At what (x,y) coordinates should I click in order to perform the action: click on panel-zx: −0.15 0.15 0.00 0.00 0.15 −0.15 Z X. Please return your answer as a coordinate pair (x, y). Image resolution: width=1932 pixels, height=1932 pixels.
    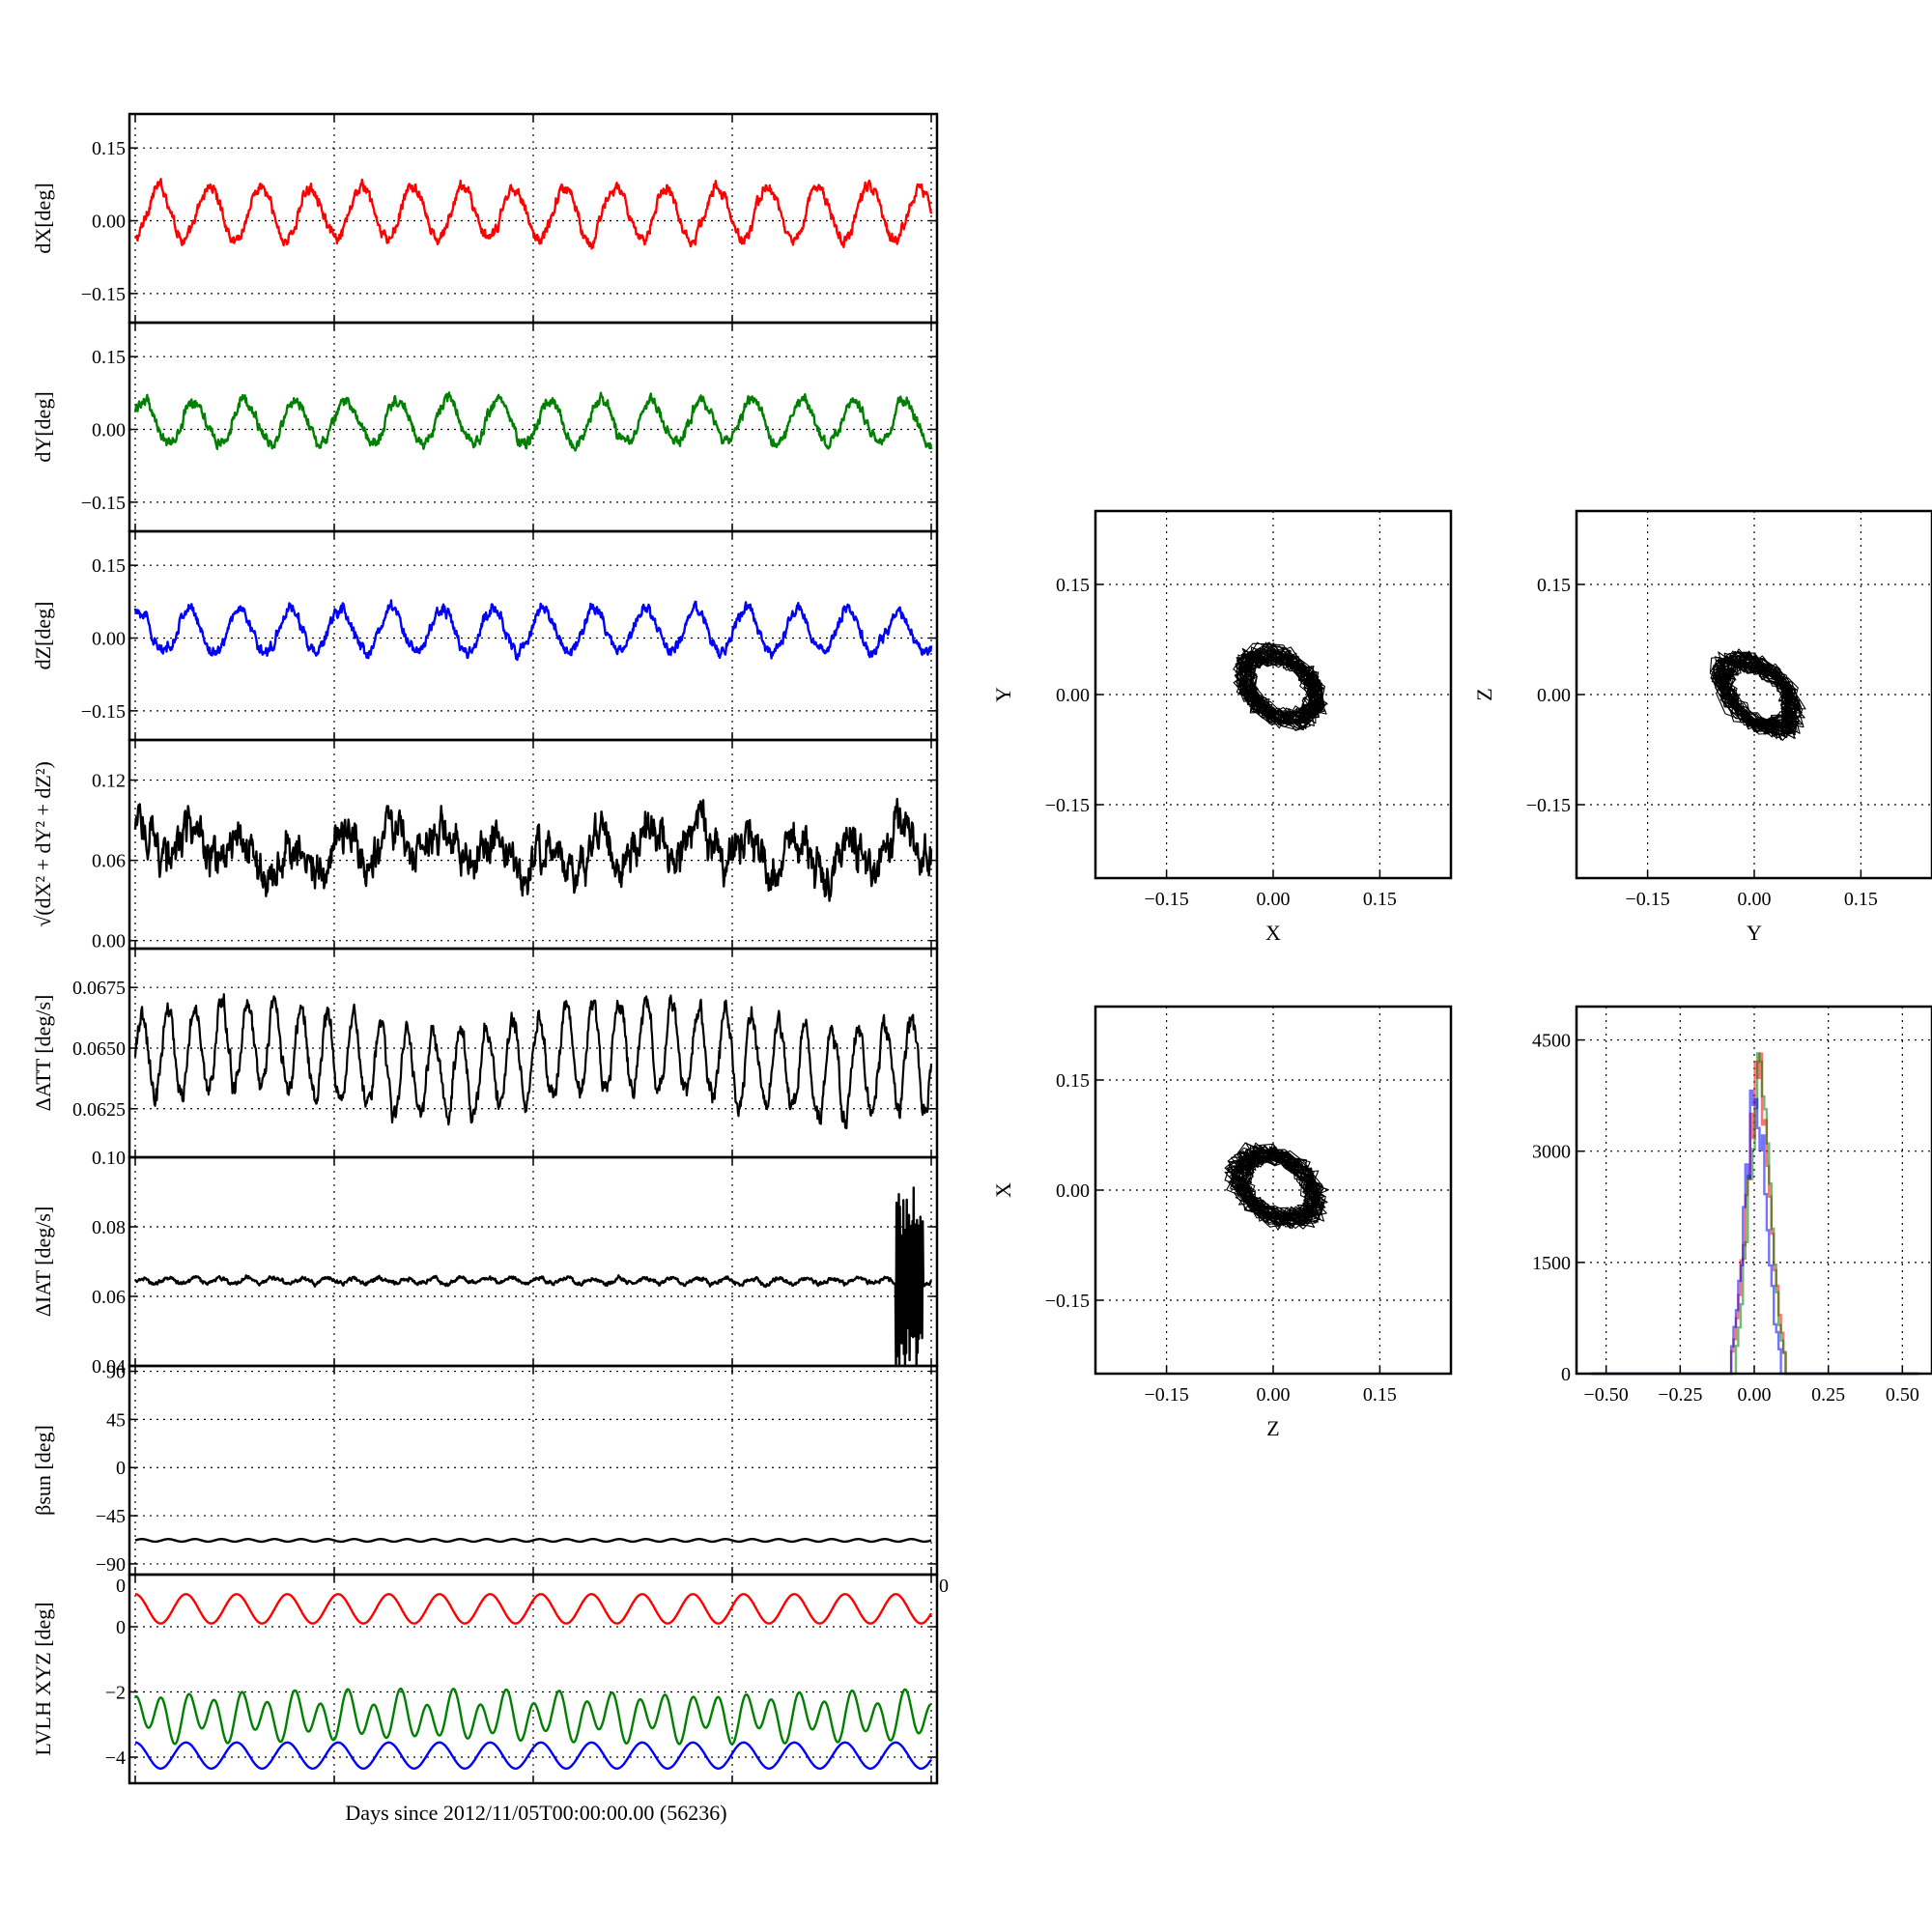
    Looking at the image, I should click on (1222, 1222).